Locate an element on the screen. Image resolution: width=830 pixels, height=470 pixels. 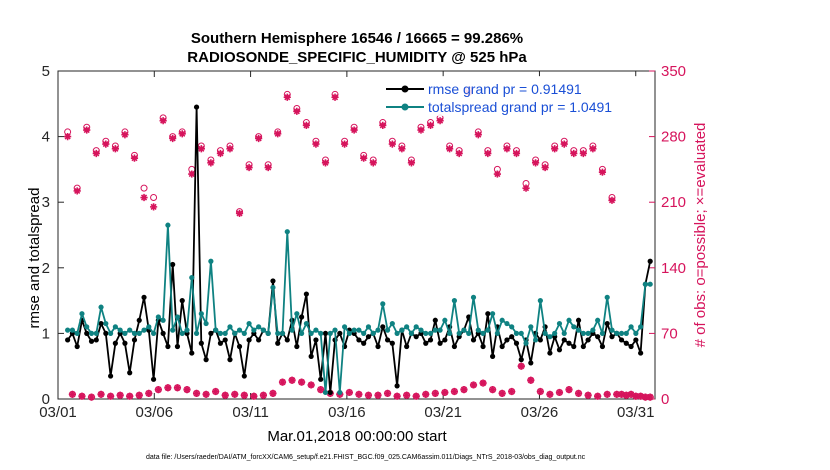
x-tick-label: 03/21 is located at coordinates (443, 412).